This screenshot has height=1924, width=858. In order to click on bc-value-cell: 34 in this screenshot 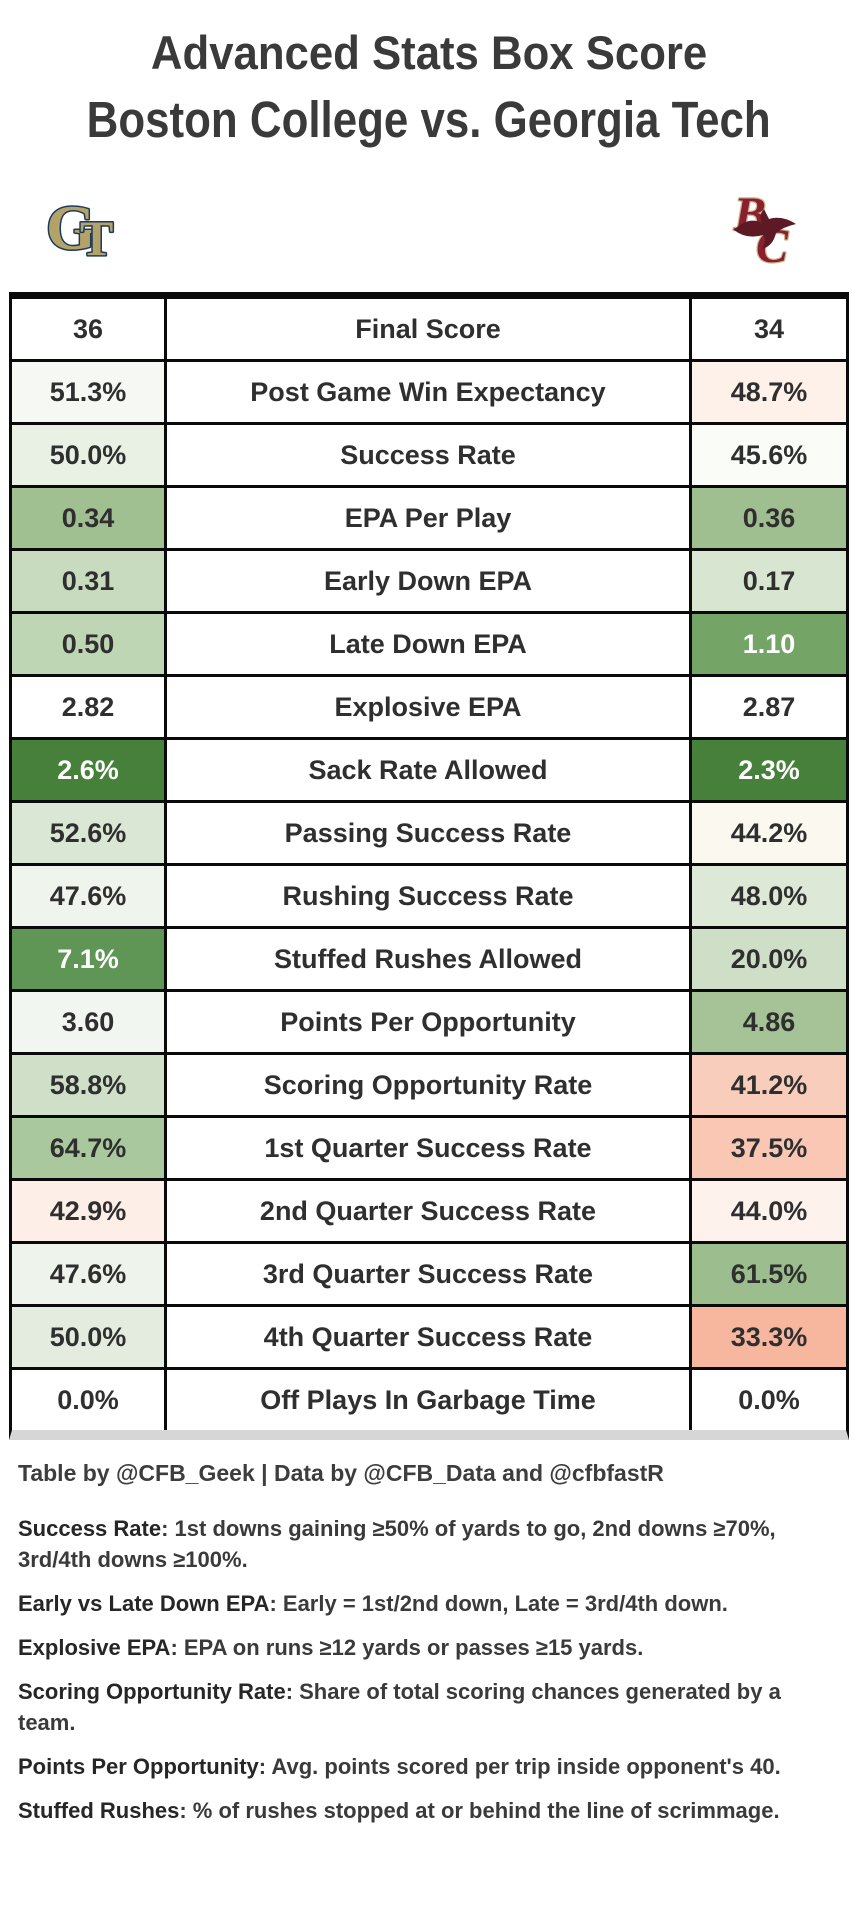, I will do `click(767, 329)`.